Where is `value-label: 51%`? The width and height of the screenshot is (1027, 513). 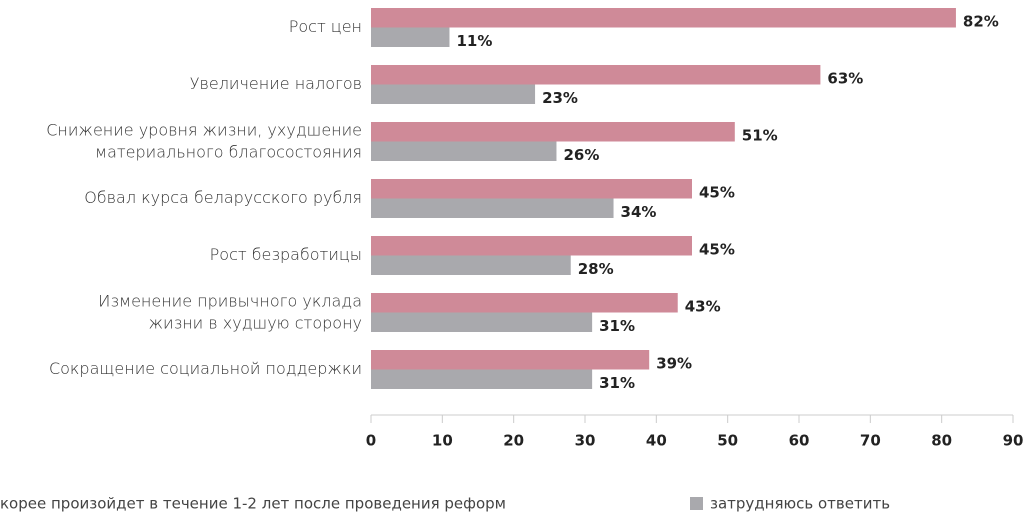 value-label: 51% is located at coordinates (760, 135).